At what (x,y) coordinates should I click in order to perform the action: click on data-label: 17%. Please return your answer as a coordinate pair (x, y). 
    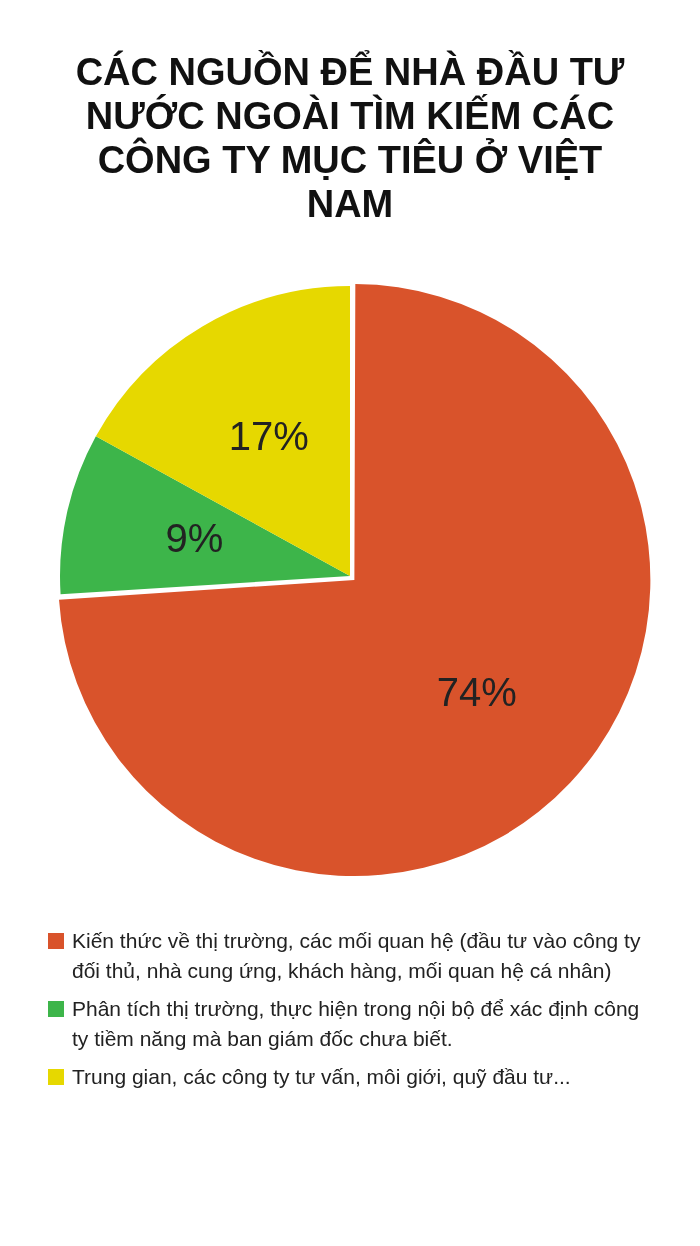
    Looking at the image, I should click on (268, 435).